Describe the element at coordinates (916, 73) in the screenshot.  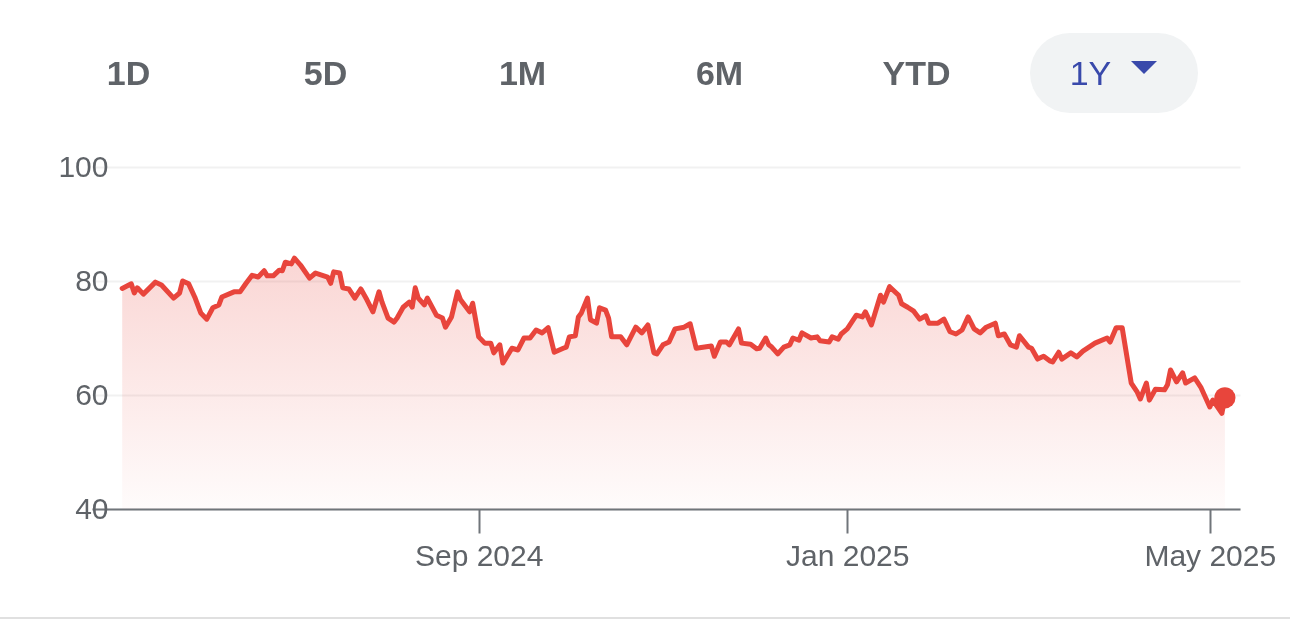
I see `text: YTD` at that location.